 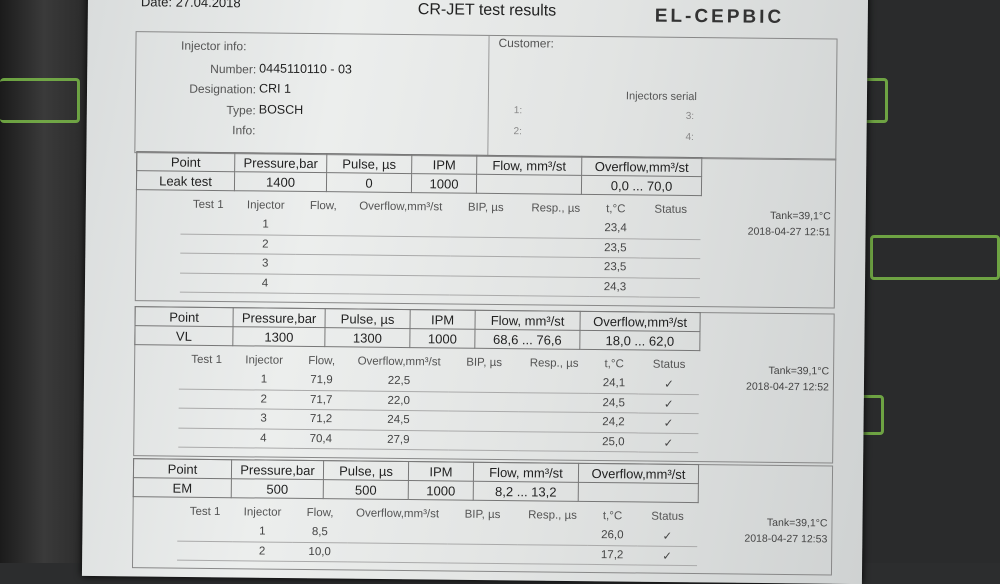 What do you see at coordinates (321, 399) in the screenshot?
I see `result-cell: 71,7` at bounding box center [321, 399].